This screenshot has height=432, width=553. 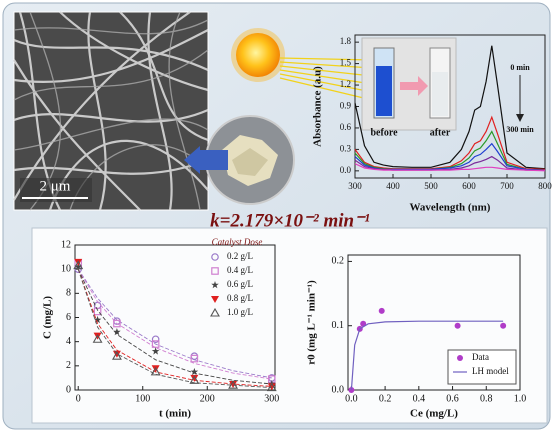 I want to click on x-tick-label: 600, so click(x=469, y=186).